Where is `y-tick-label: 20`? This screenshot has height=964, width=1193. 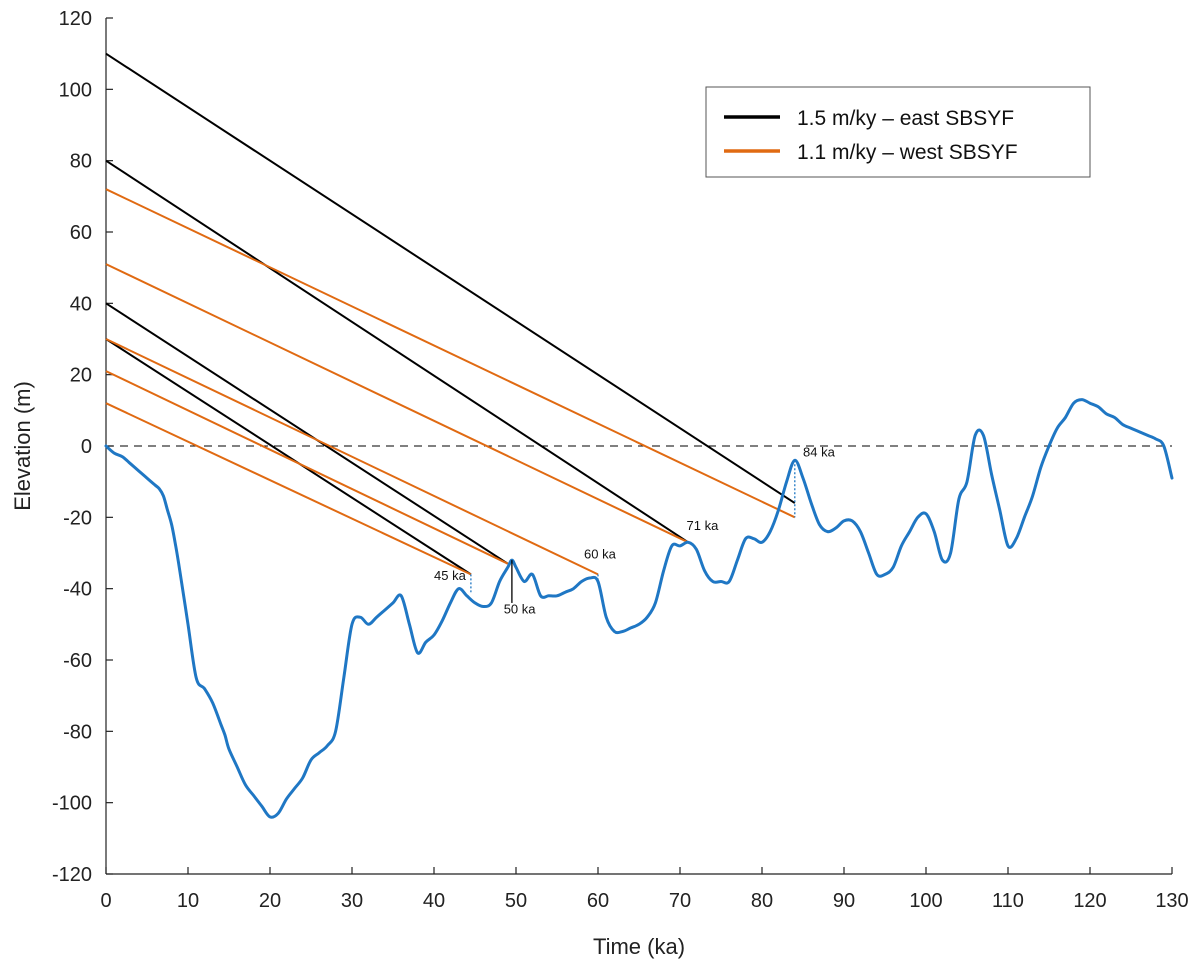 y-tick-label: 20 is located at coordinates (81, 376).